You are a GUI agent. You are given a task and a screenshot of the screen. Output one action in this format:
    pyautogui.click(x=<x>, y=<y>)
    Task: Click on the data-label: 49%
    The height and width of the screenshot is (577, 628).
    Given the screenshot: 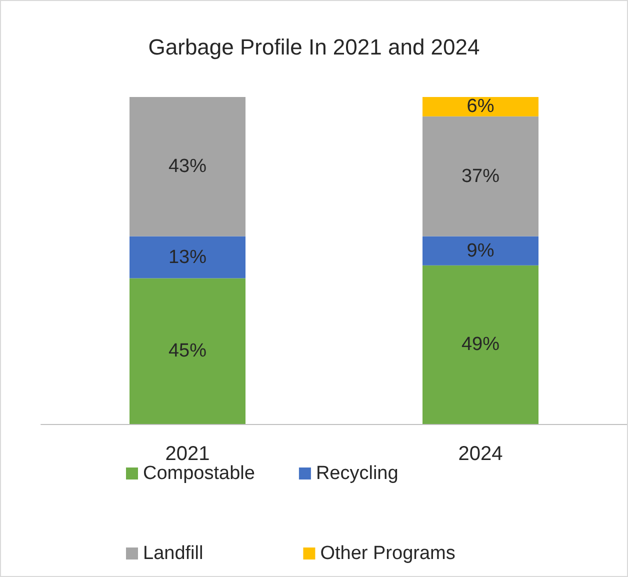 What is the action you would take?
    pyautogui.click(x=480, y=345)
    